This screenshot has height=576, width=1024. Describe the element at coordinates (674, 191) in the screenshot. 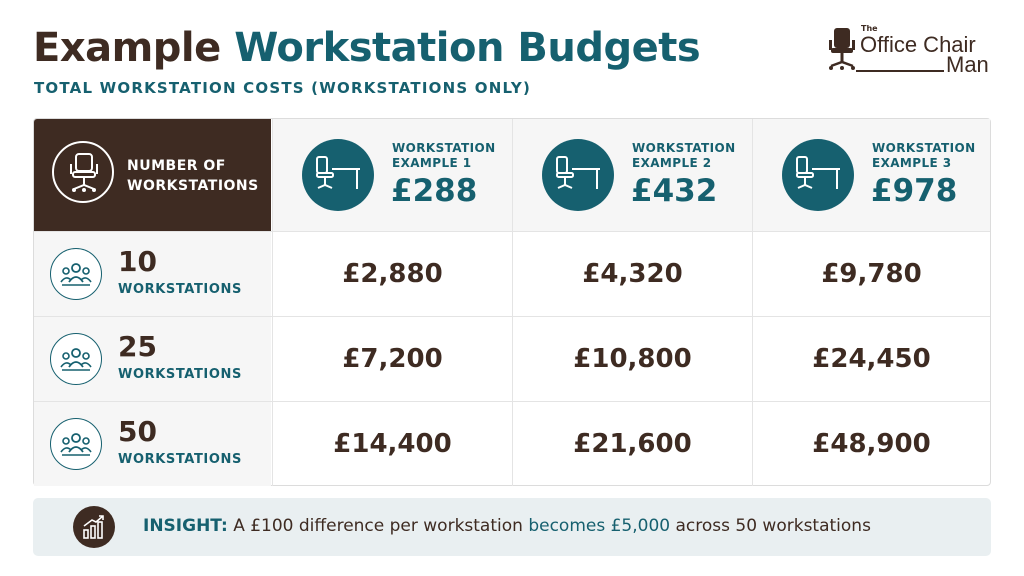

I see `column-price: £432` at that location.